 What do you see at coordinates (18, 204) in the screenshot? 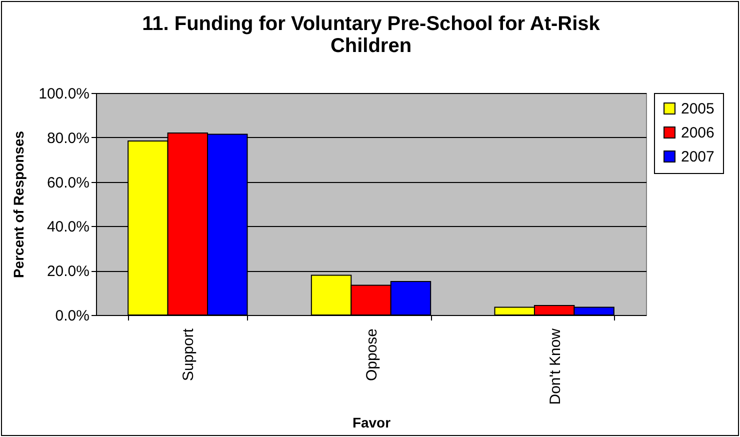
I see `y-axis-title: Percent of Responses` at bounding box center [18, 204].